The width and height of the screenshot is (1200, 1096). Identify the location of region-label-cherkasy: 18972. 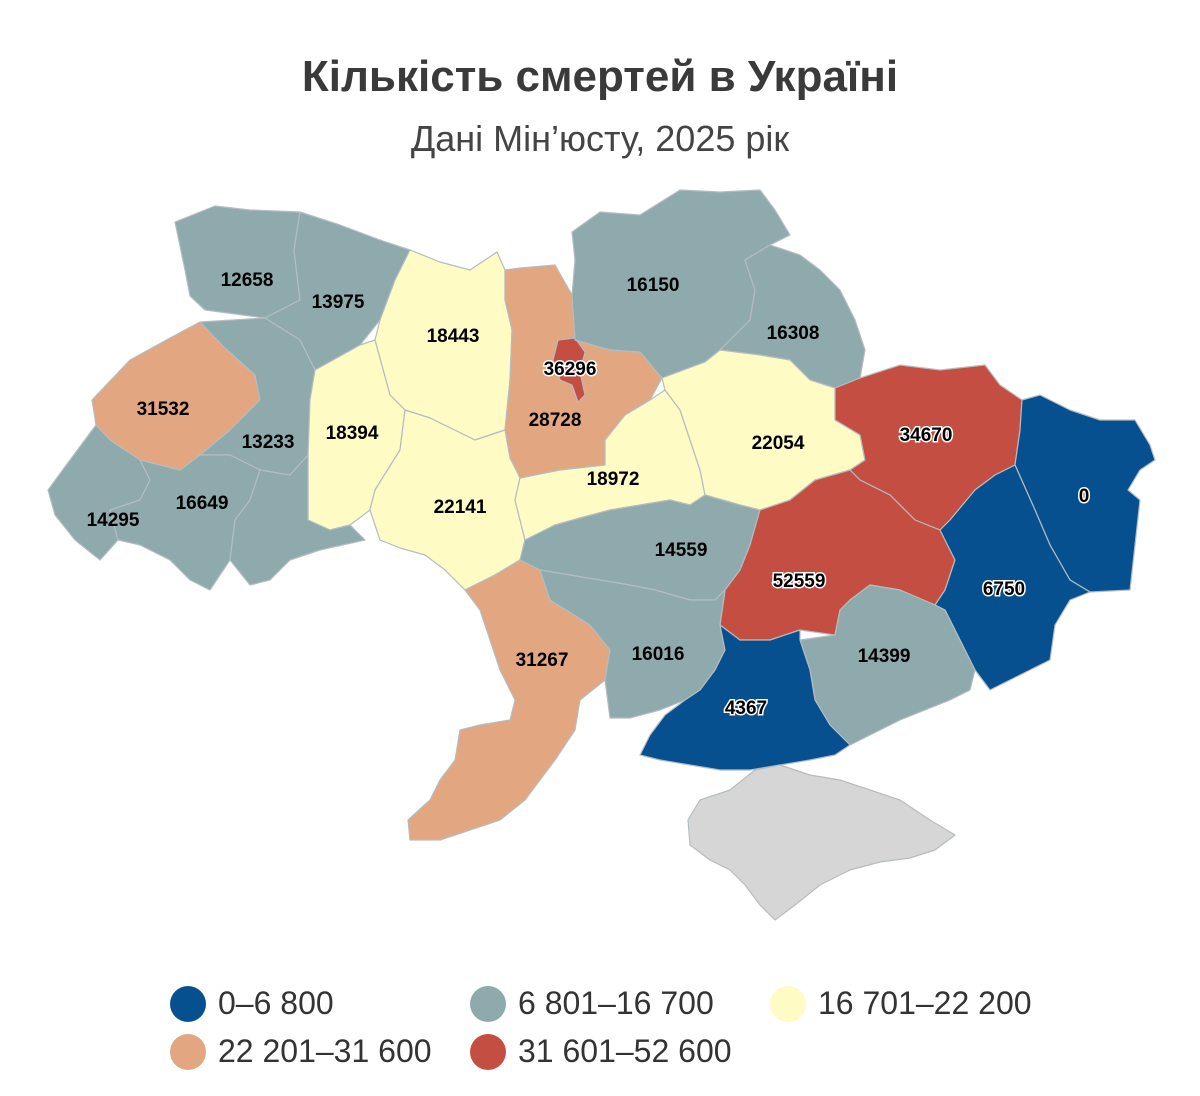
(613, 479).